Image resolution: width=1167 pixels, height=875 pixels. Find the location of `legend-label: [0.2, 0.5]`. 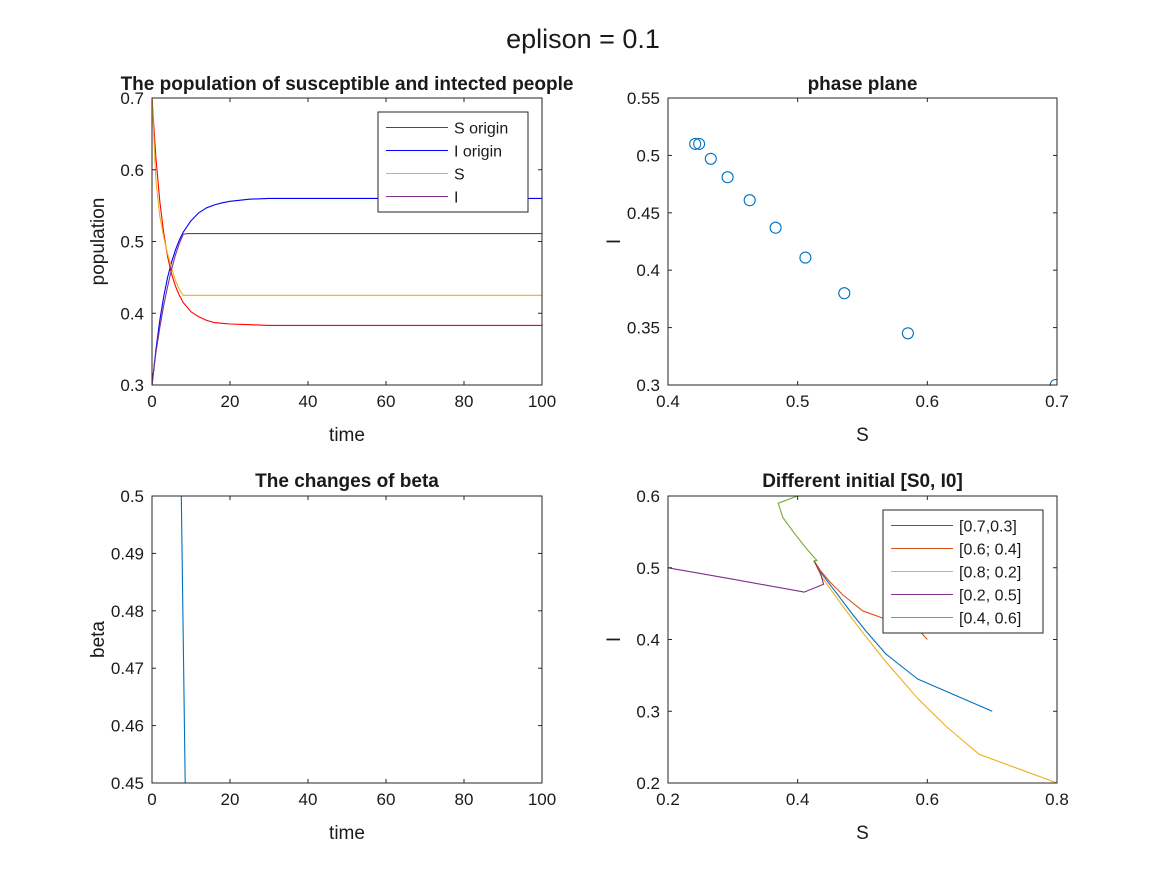

legend-label: [0.2, 0.5] is located at coordinates (990, 596).